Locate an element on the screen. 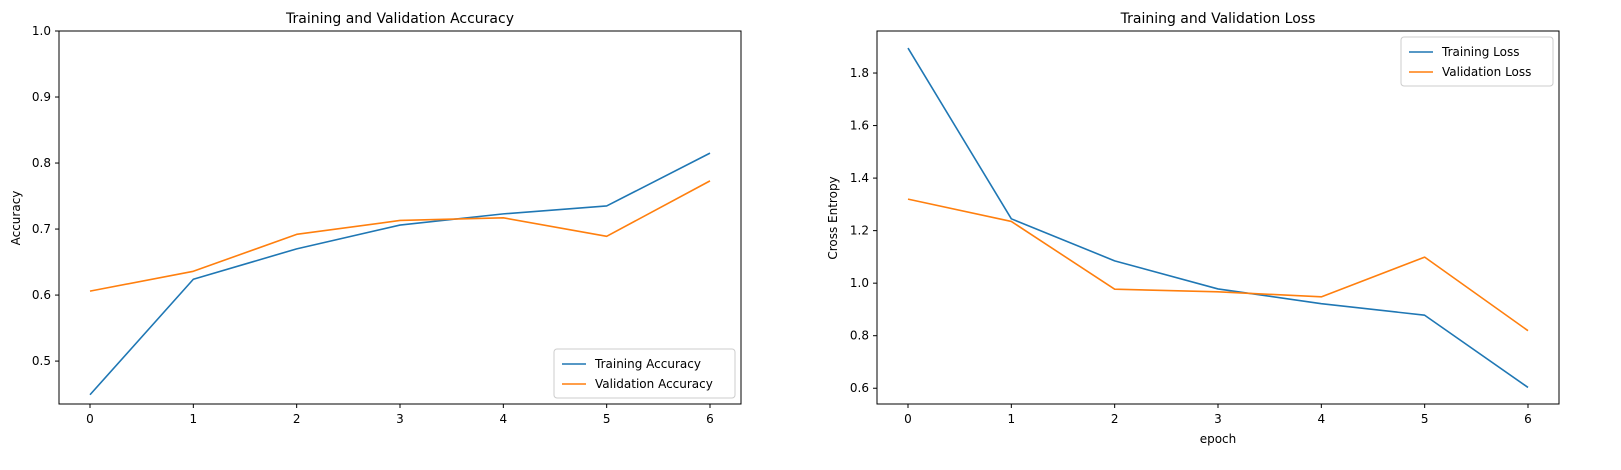 Image resolution: width=1621 pixels, height=470 pixels. loss-y-tick-label: 1.0 is located at coordinates (859, 283).